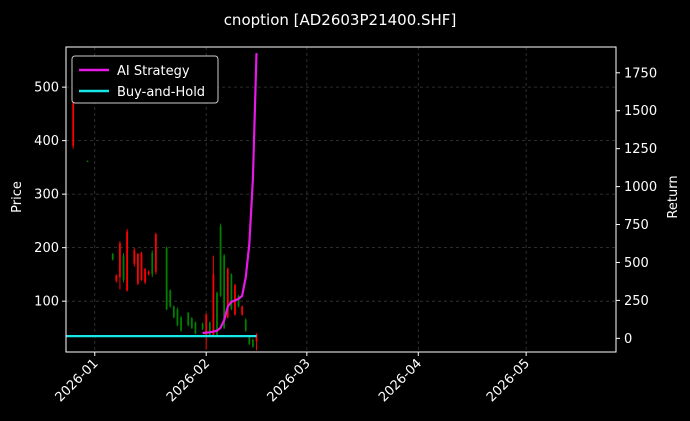 The image size is (690, 421). I want to click on y2-tick-label: 1500, so click(640, 111).